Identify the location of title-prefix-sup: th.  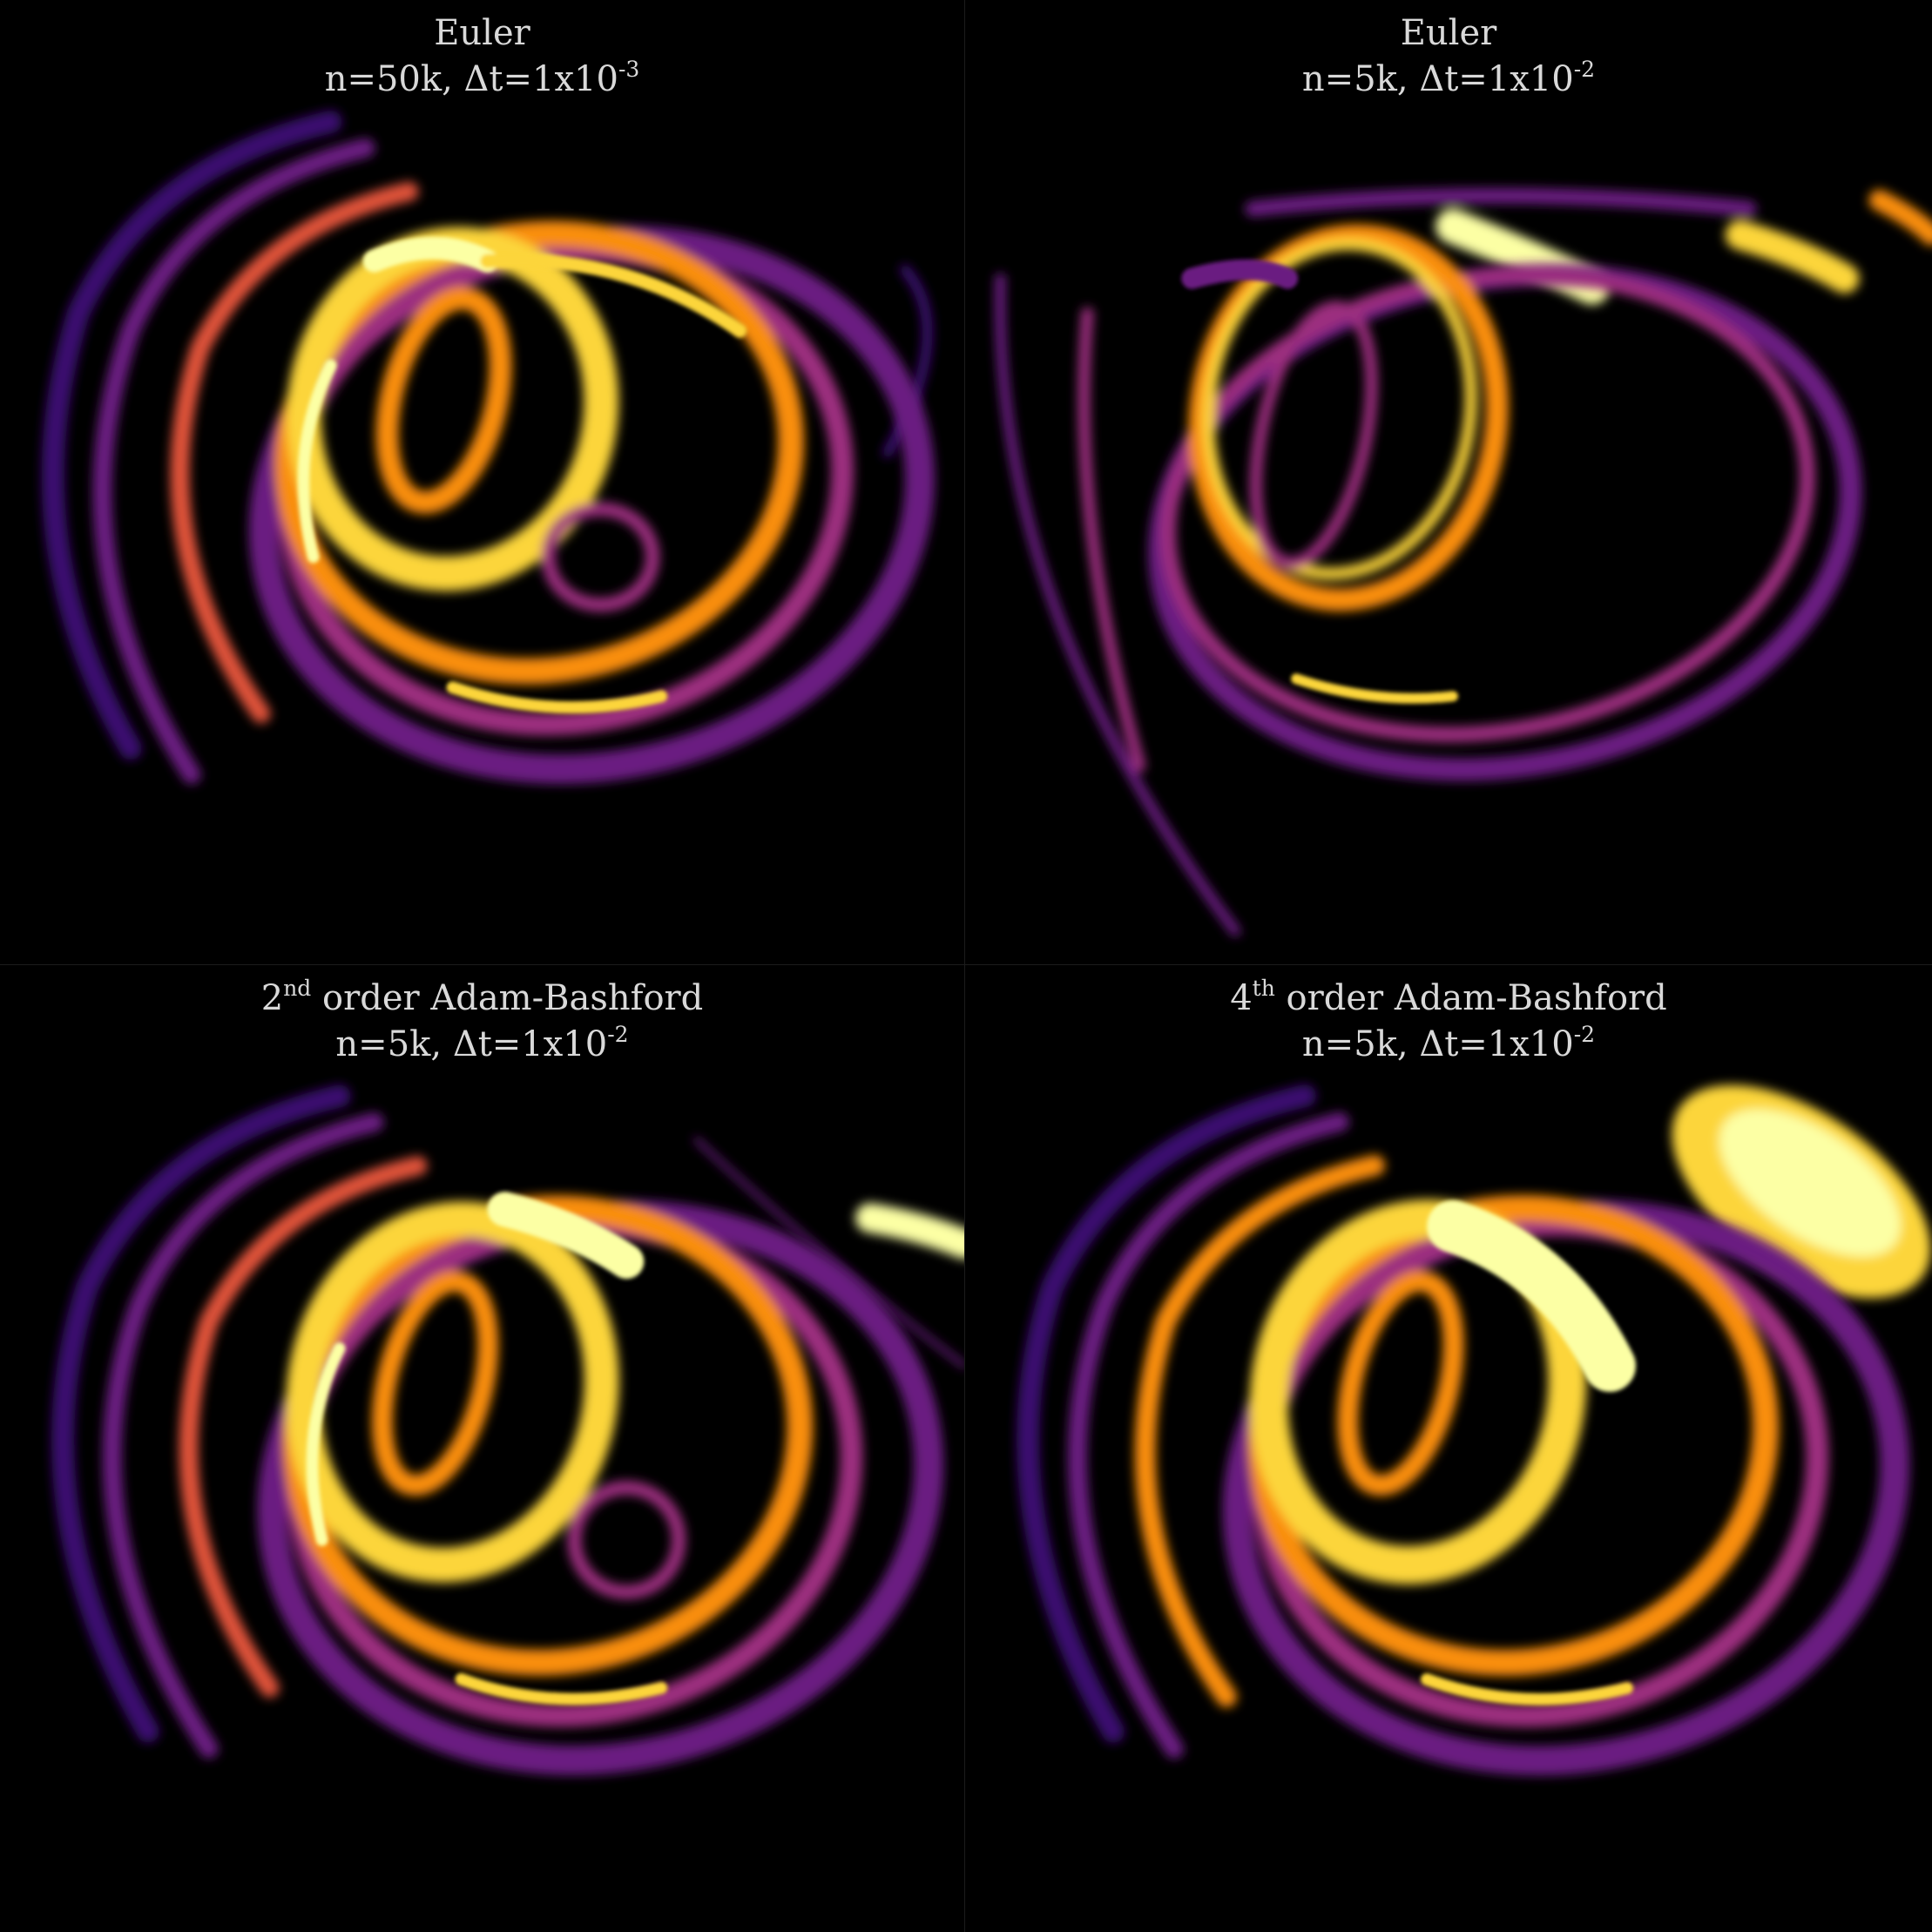
(1263, 988).